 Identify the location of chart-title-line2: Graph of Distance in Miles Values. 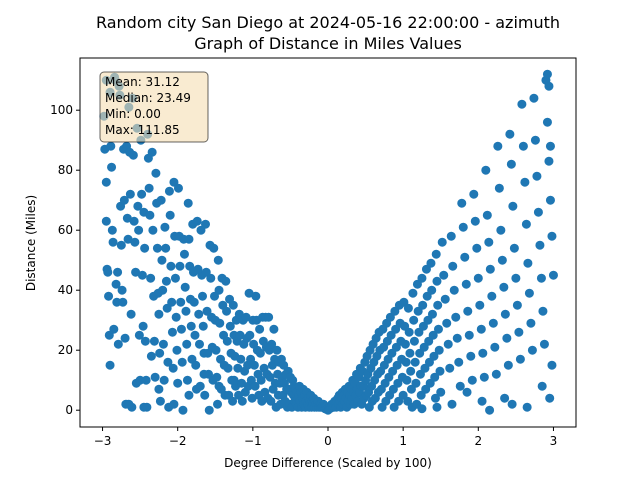
(328, 43).